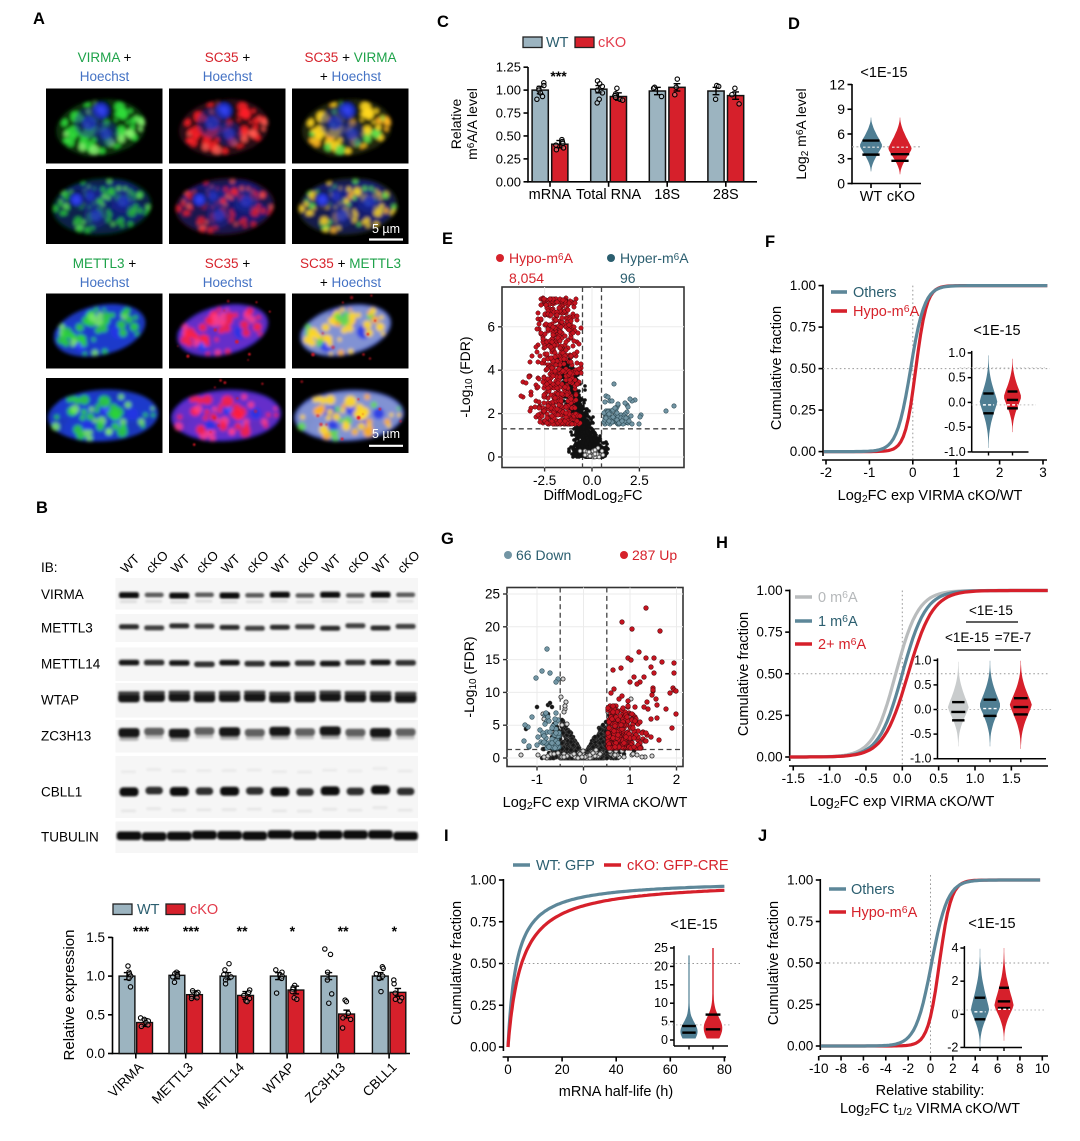  What do you see at coordinates (62, 594) in the screenshot?
I see `svg-text: VIRMA` at bounding box center [62, 594].